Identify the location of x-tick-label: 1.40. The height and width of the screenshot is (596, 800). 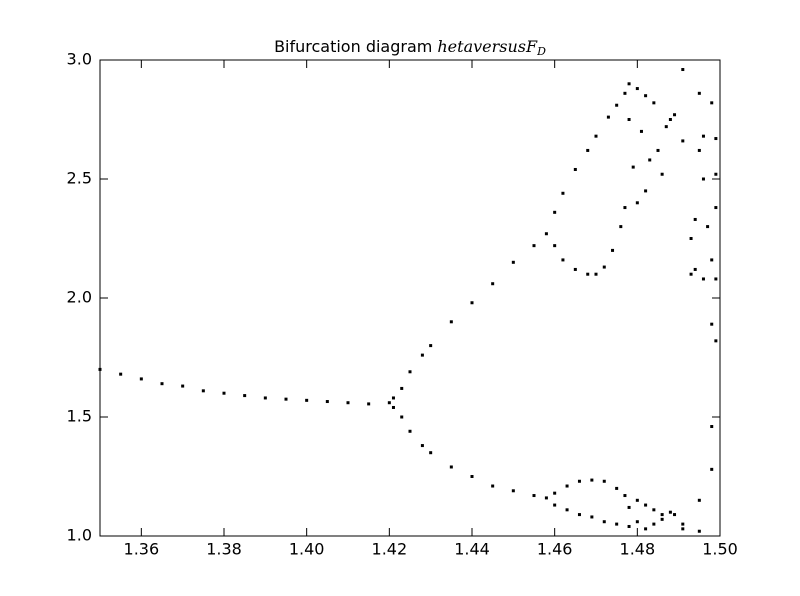
(307, 549).